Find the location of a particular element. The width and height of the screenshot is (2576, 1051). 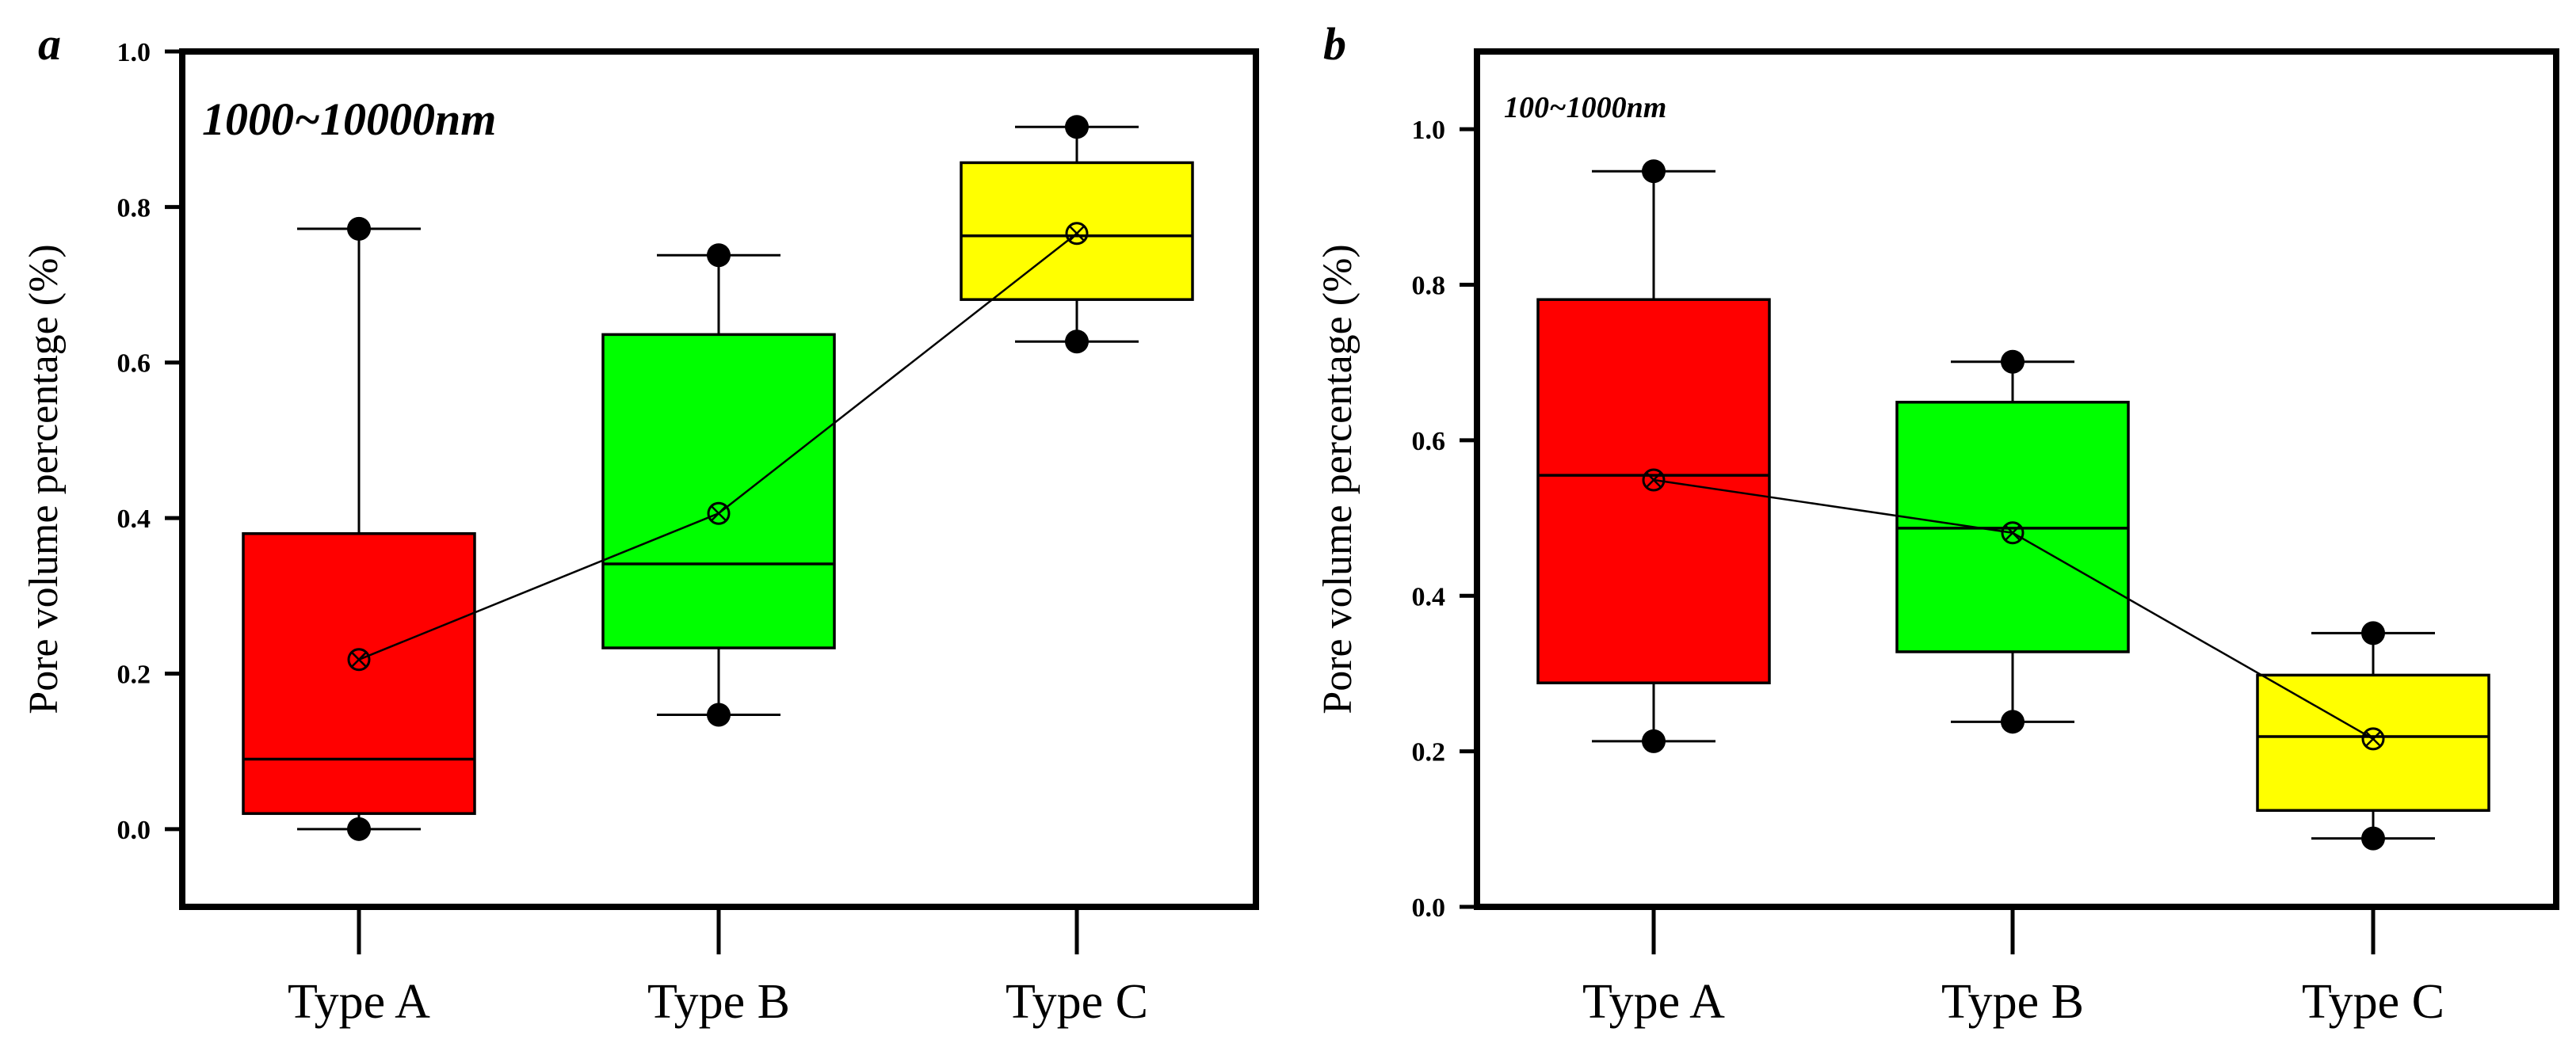

panel-letter: b is located at coordinates (1334, 44).